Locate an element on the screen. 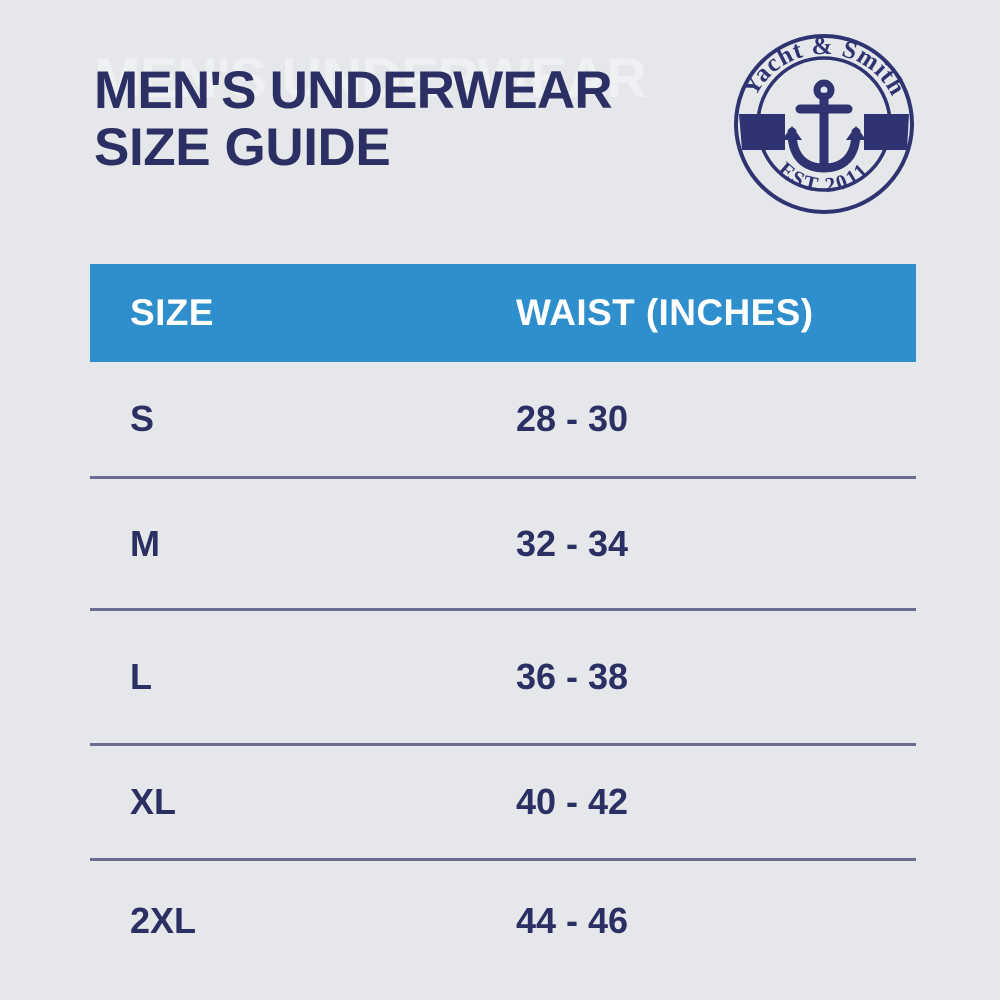  cell-waist: 28 - 30 is located at coordinates (572, 418).